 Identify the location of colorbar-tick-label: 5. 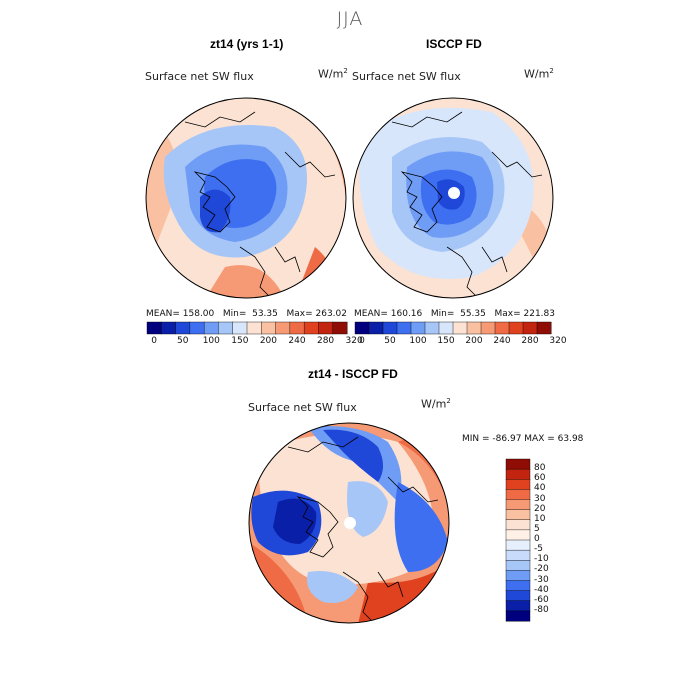
(537, 528).